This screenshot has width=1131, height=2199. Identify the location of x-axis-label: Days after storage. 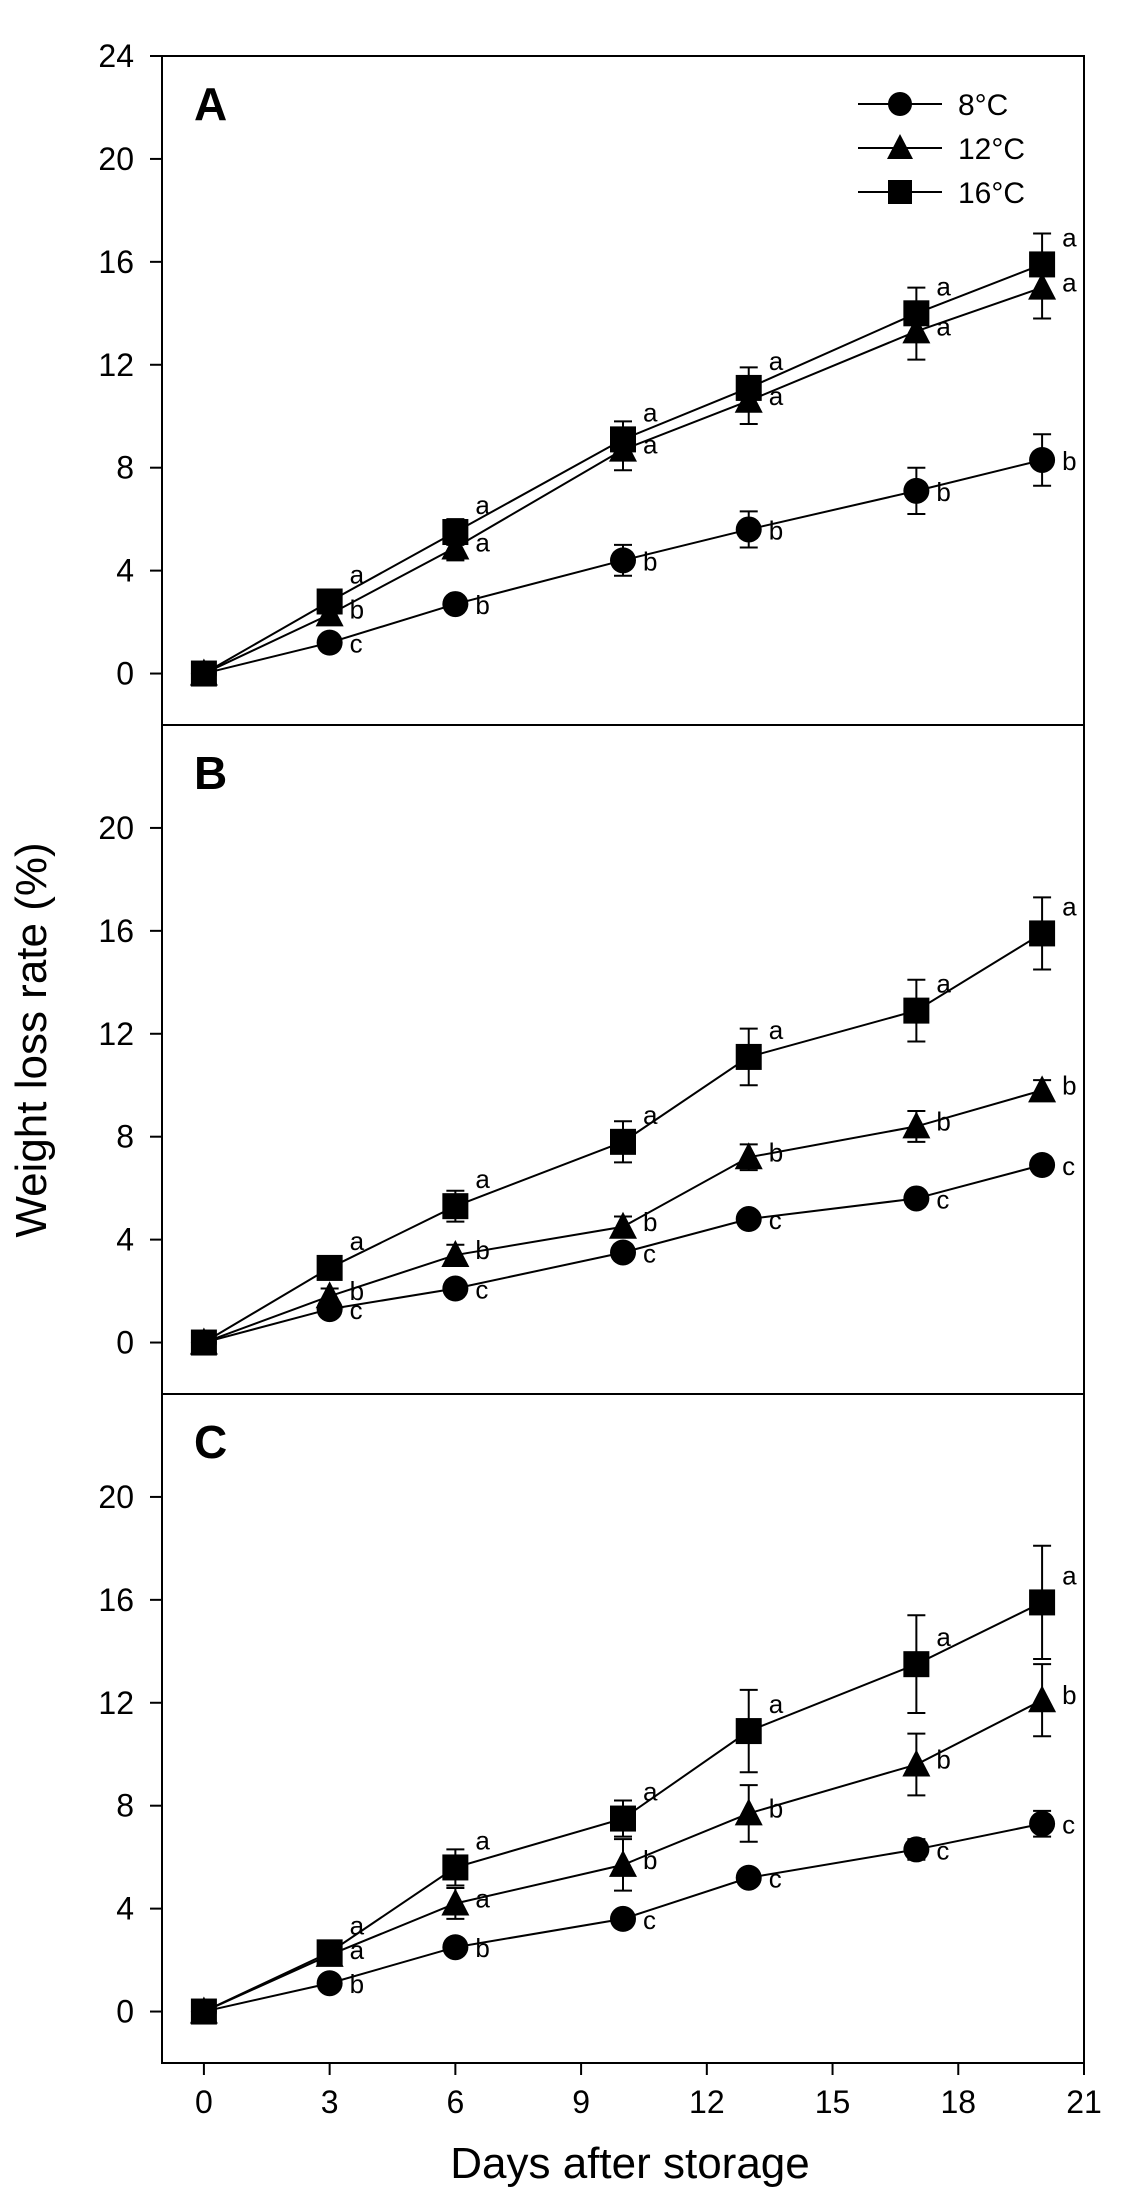
(630, 2163).